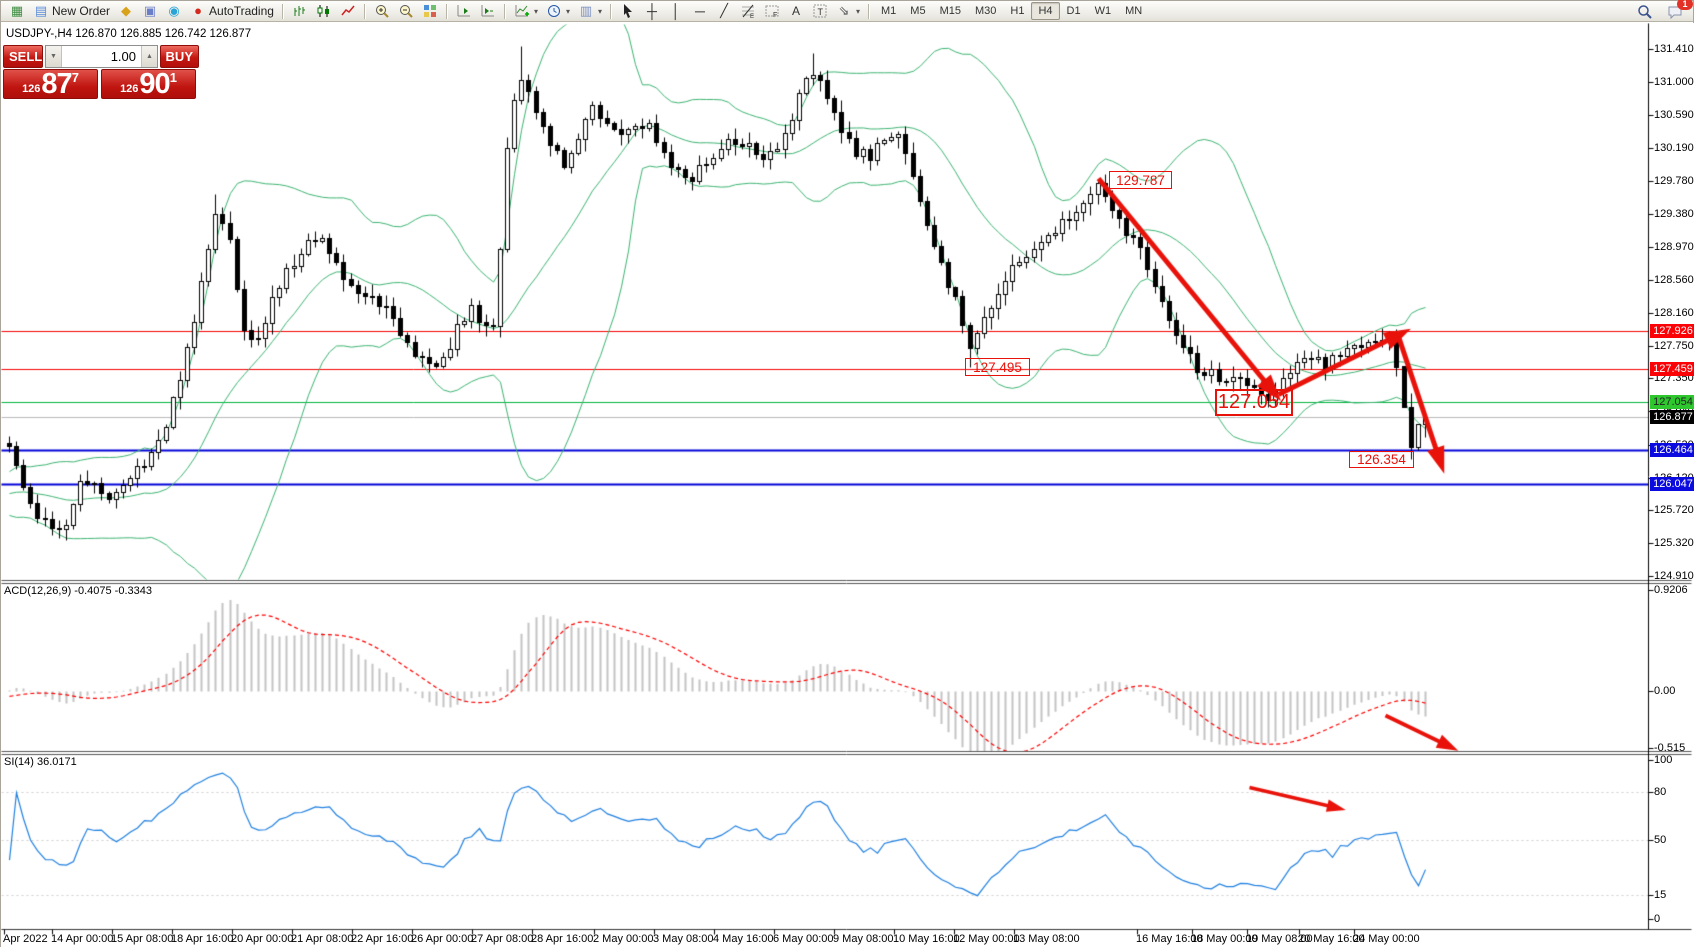  Describe the element at coordinates (1657, 919) in the screenshot. I see `rsi-axis-tick: 0` at that location.